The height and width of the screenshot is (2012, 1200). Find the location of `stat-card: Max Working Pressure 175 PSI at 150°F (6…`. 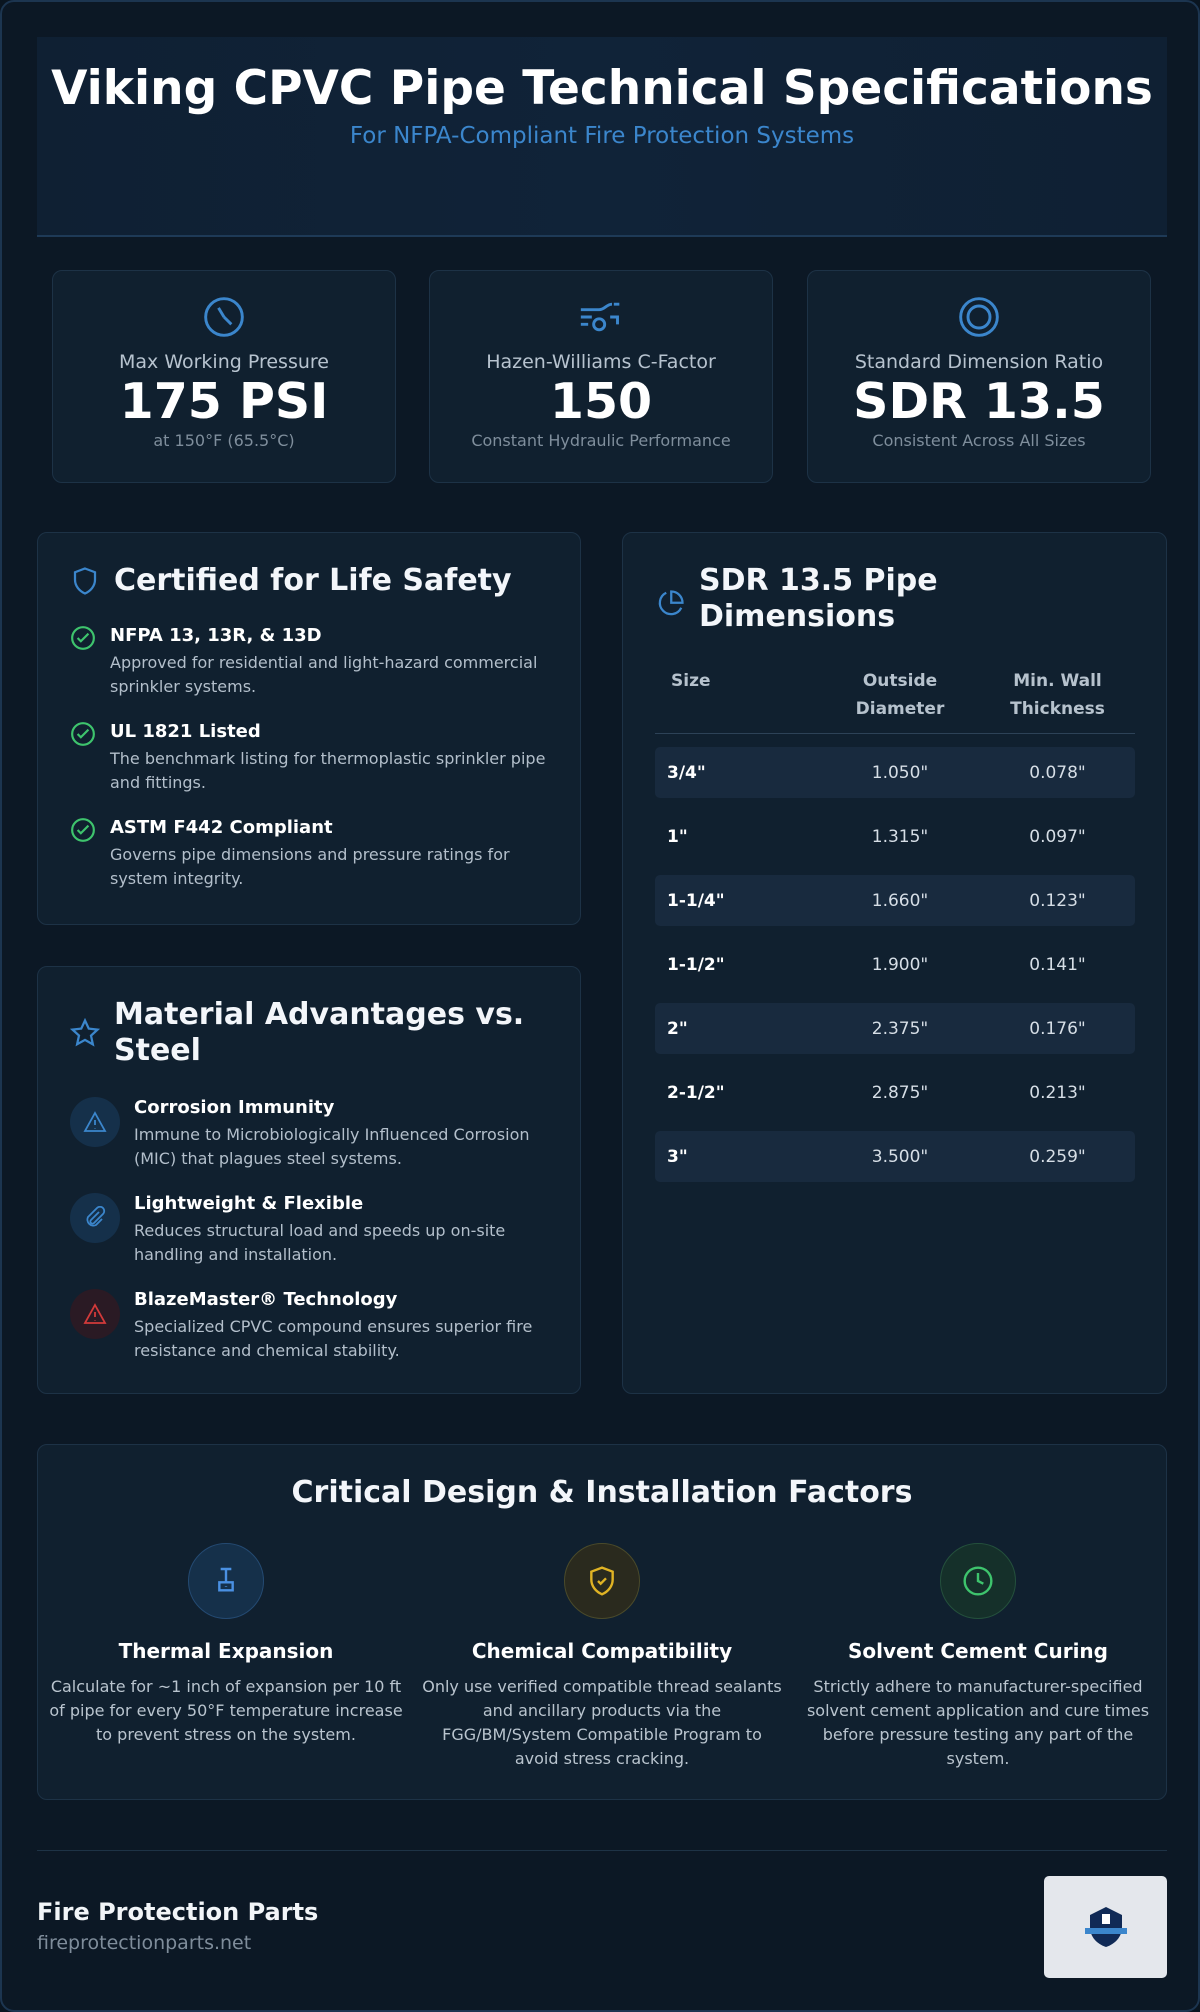

stat-card: Max Working Pressure 175 PSI at 150°F (6… is located at coordinates (224, 376).